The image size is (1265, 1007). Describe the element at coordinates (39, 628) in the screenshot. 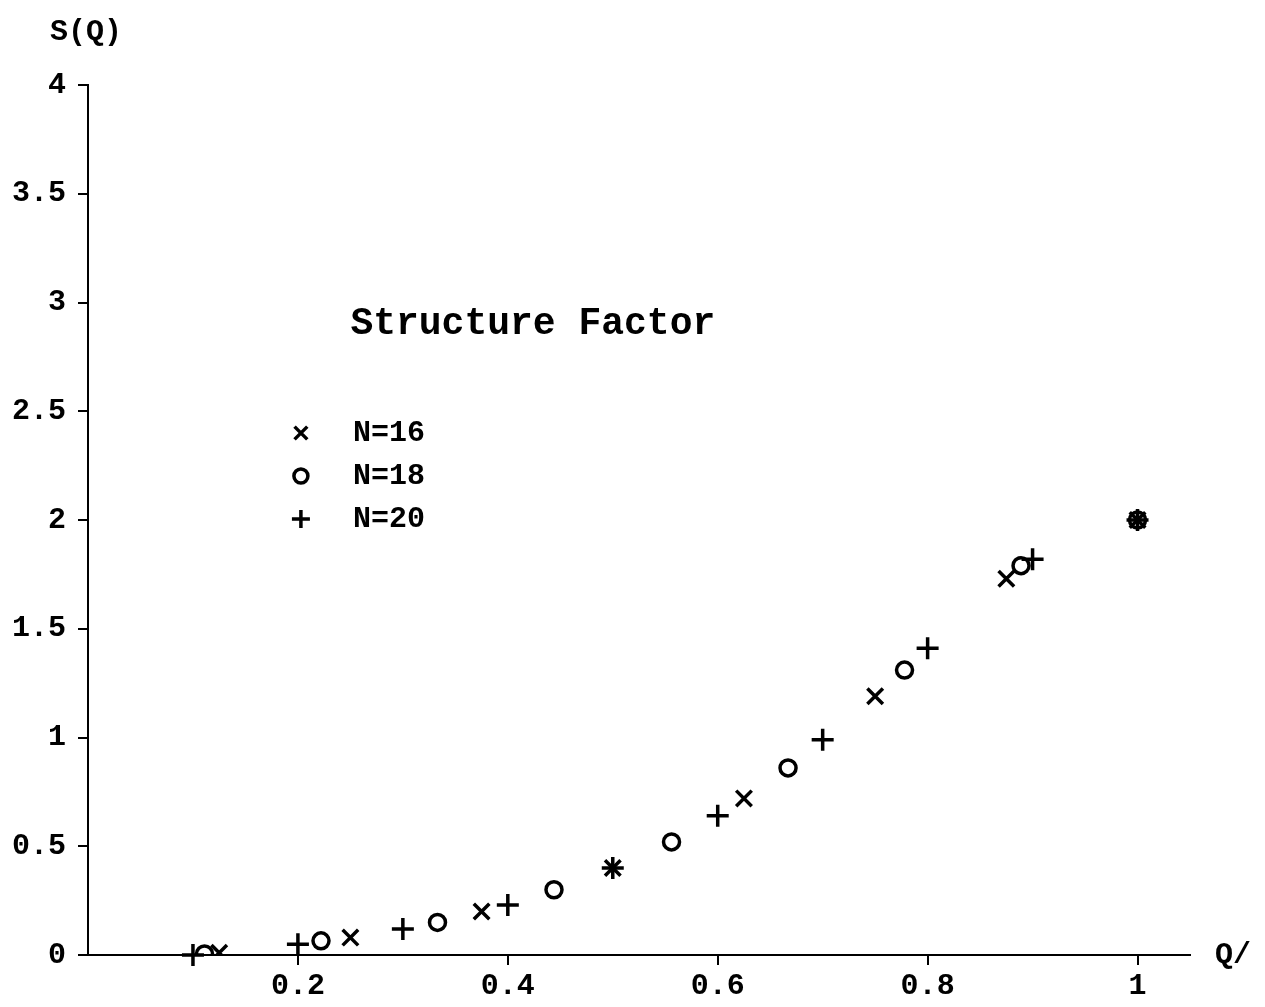

I see `y-tick-label: 1.5` at that location.